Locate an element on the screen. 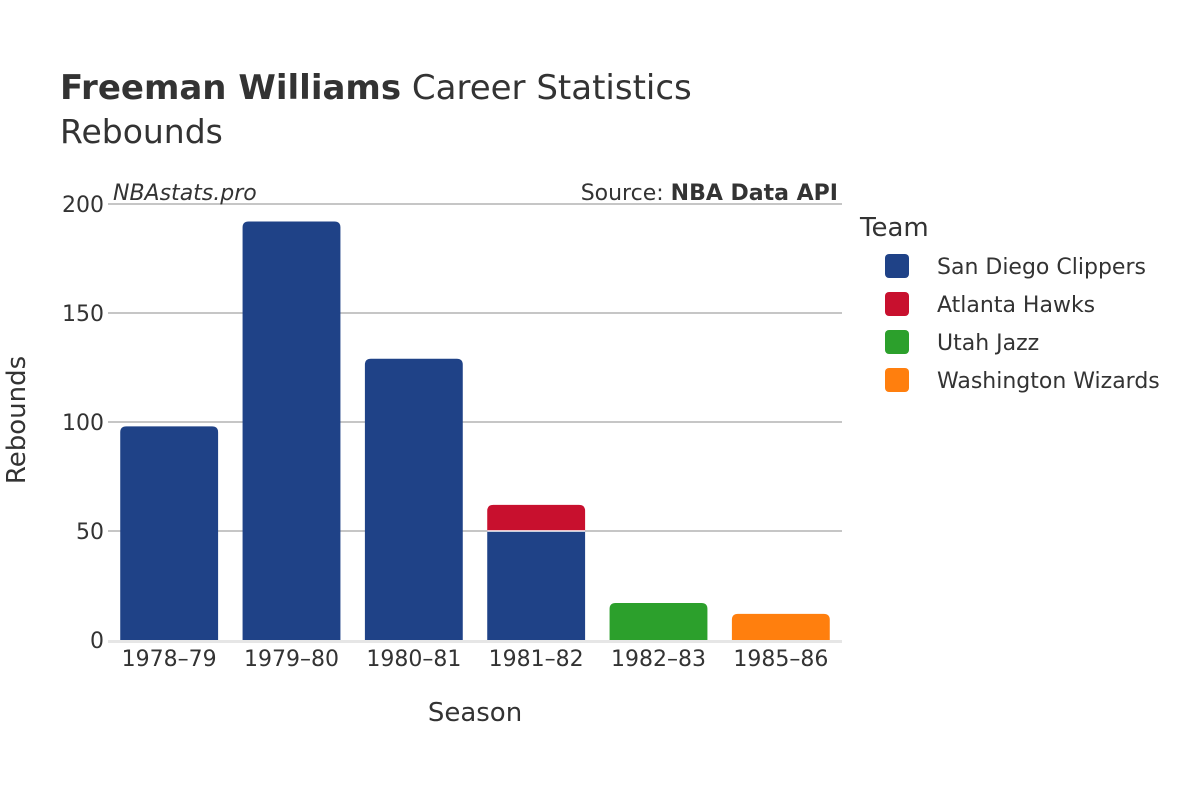  legend-label: Washington Wizards is located at coordinates (1048, 381).